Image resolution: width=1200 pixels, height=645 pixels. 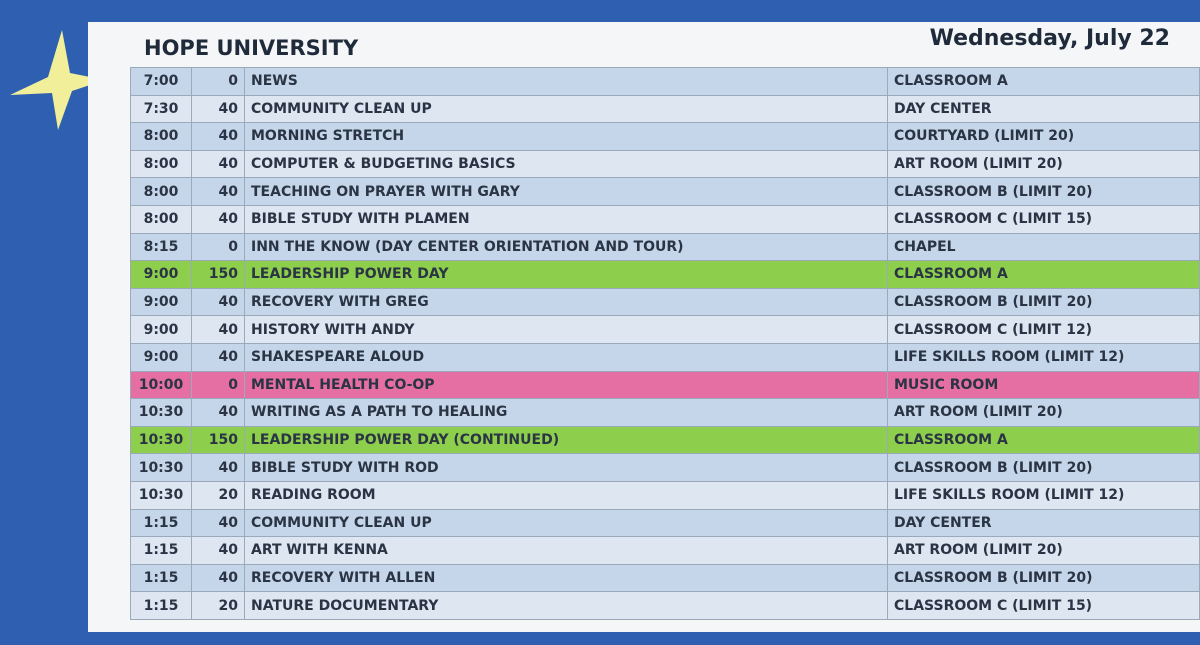 I want to click on schedule-row: 10:00 0 MENTAL HEALTH CO-OP MUSIC ROOM, so click(x=665, y=385).